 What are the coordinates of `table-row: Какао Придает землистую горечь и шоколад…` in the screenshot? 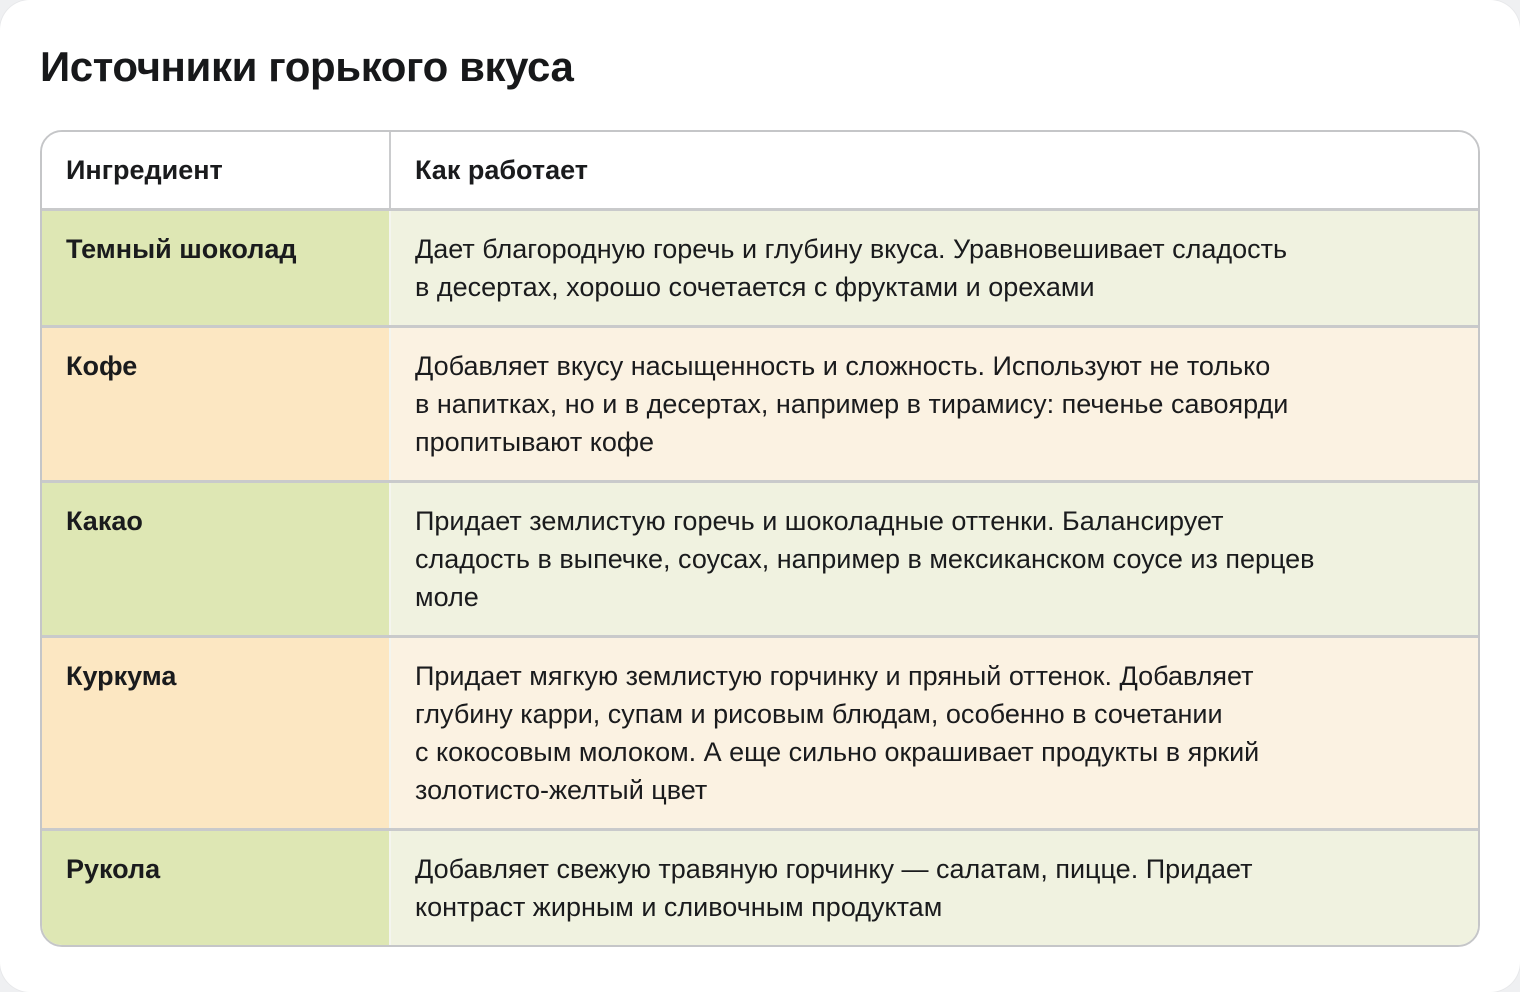 It's located at (760, 557).